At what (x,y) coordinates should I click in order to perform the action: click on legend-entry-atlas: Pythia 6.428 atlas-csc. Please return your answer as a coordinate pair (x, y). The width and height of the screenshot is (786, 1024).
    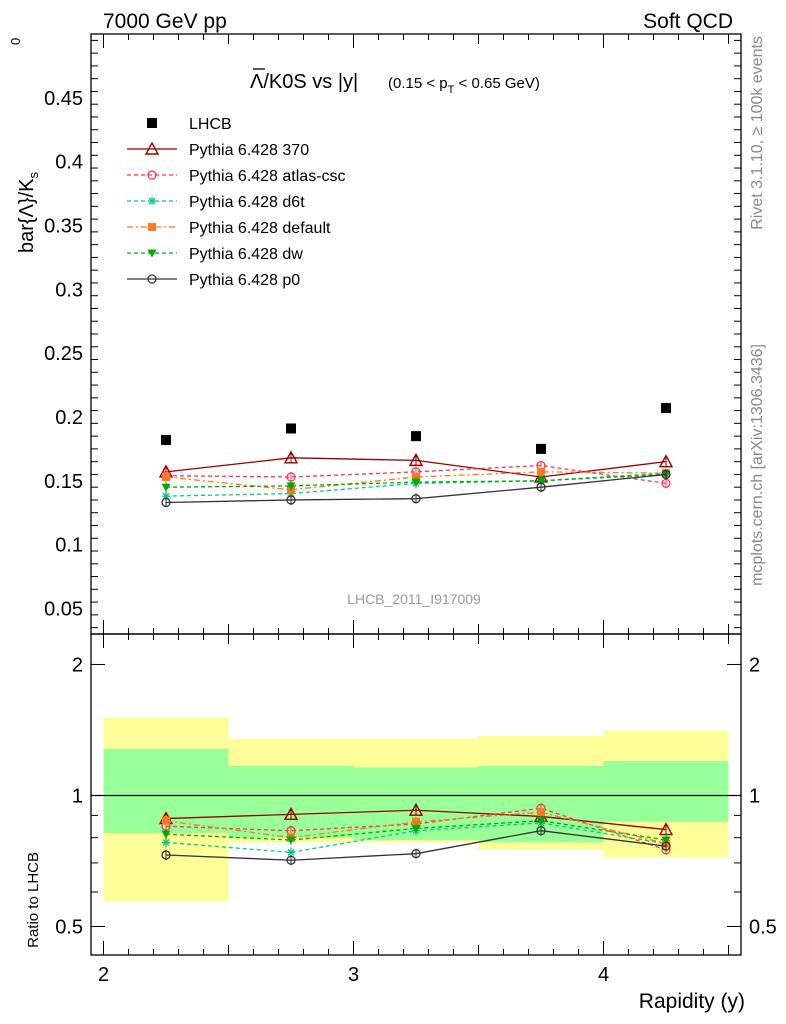
    Looking at the image, I should click on (236, 176).